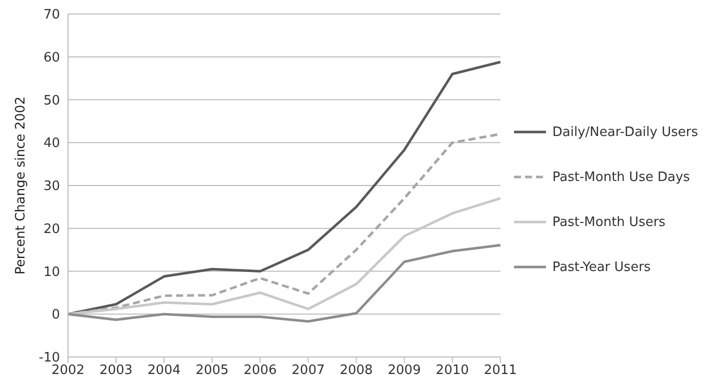  I want to click on y-tick-label: 30, so click(51, 186).